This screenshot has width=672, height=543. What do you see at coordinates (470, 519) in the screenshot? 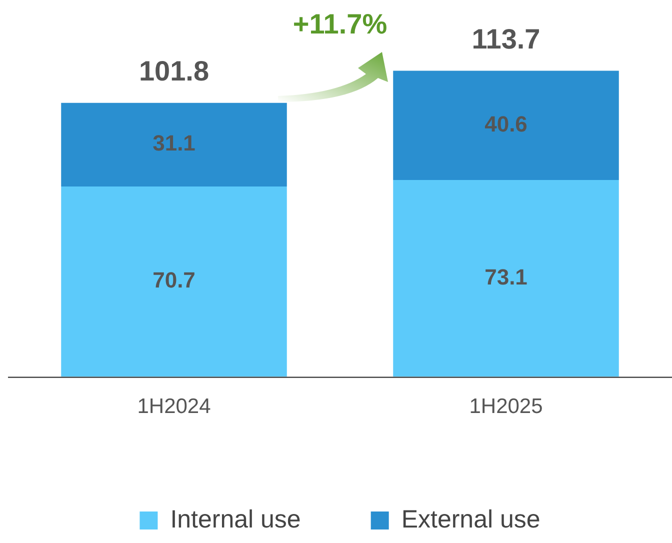
I see `legend-label: External use` at bounding box center [470, 519].